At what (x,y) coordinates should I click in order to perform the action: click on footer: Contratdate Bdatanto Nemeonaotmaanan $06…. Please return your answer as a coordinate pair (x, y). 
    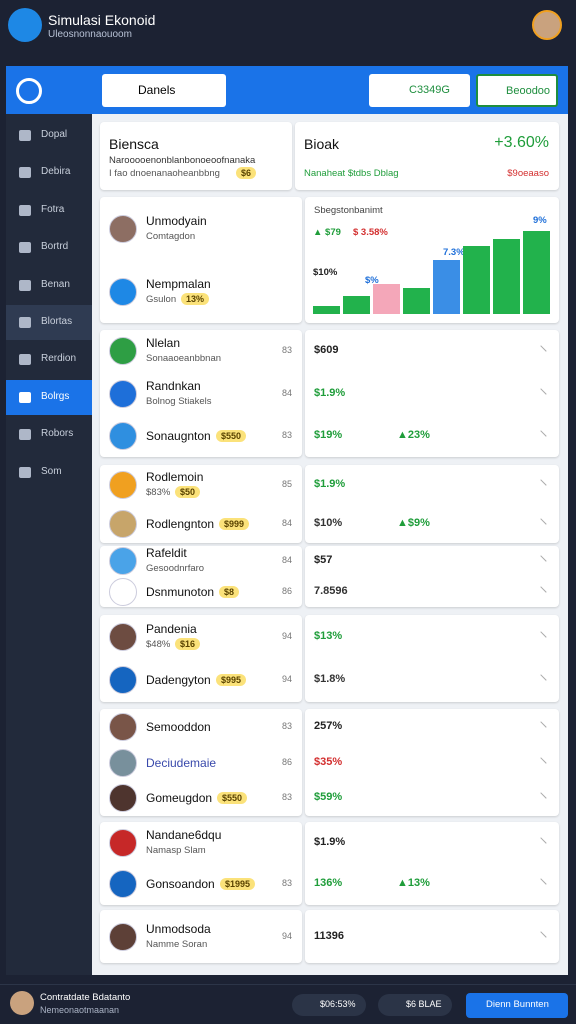
    Looking at the image, I should click on (288, 1004).